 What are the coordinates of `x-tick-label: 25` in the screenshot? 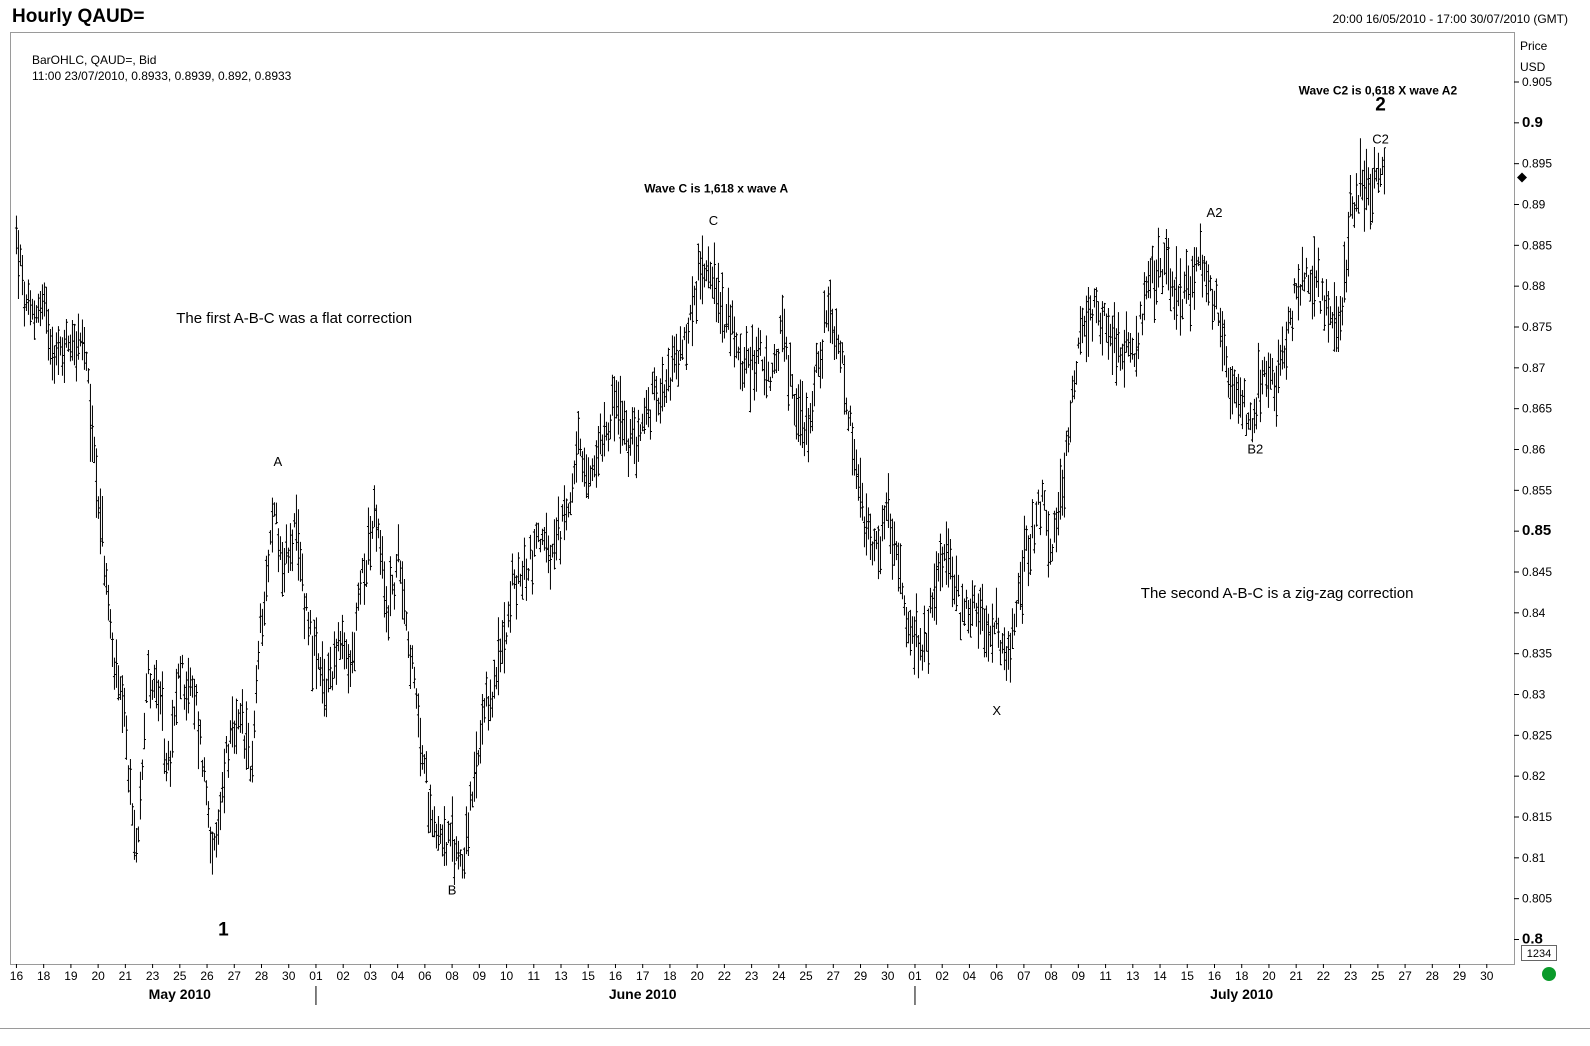 It's located at (180, 976).